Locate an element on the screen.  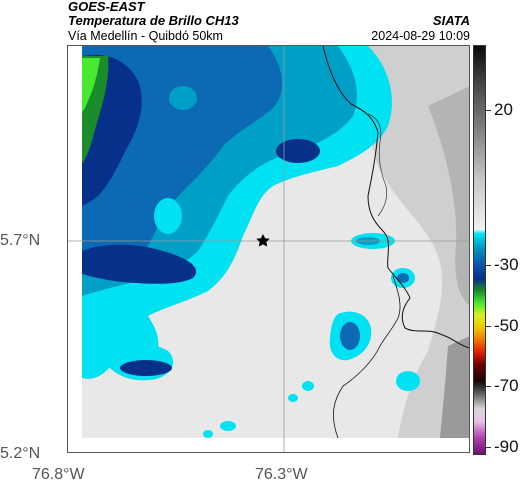
lat-tick-label: 5.2°N is located at coordinates (20, 453).